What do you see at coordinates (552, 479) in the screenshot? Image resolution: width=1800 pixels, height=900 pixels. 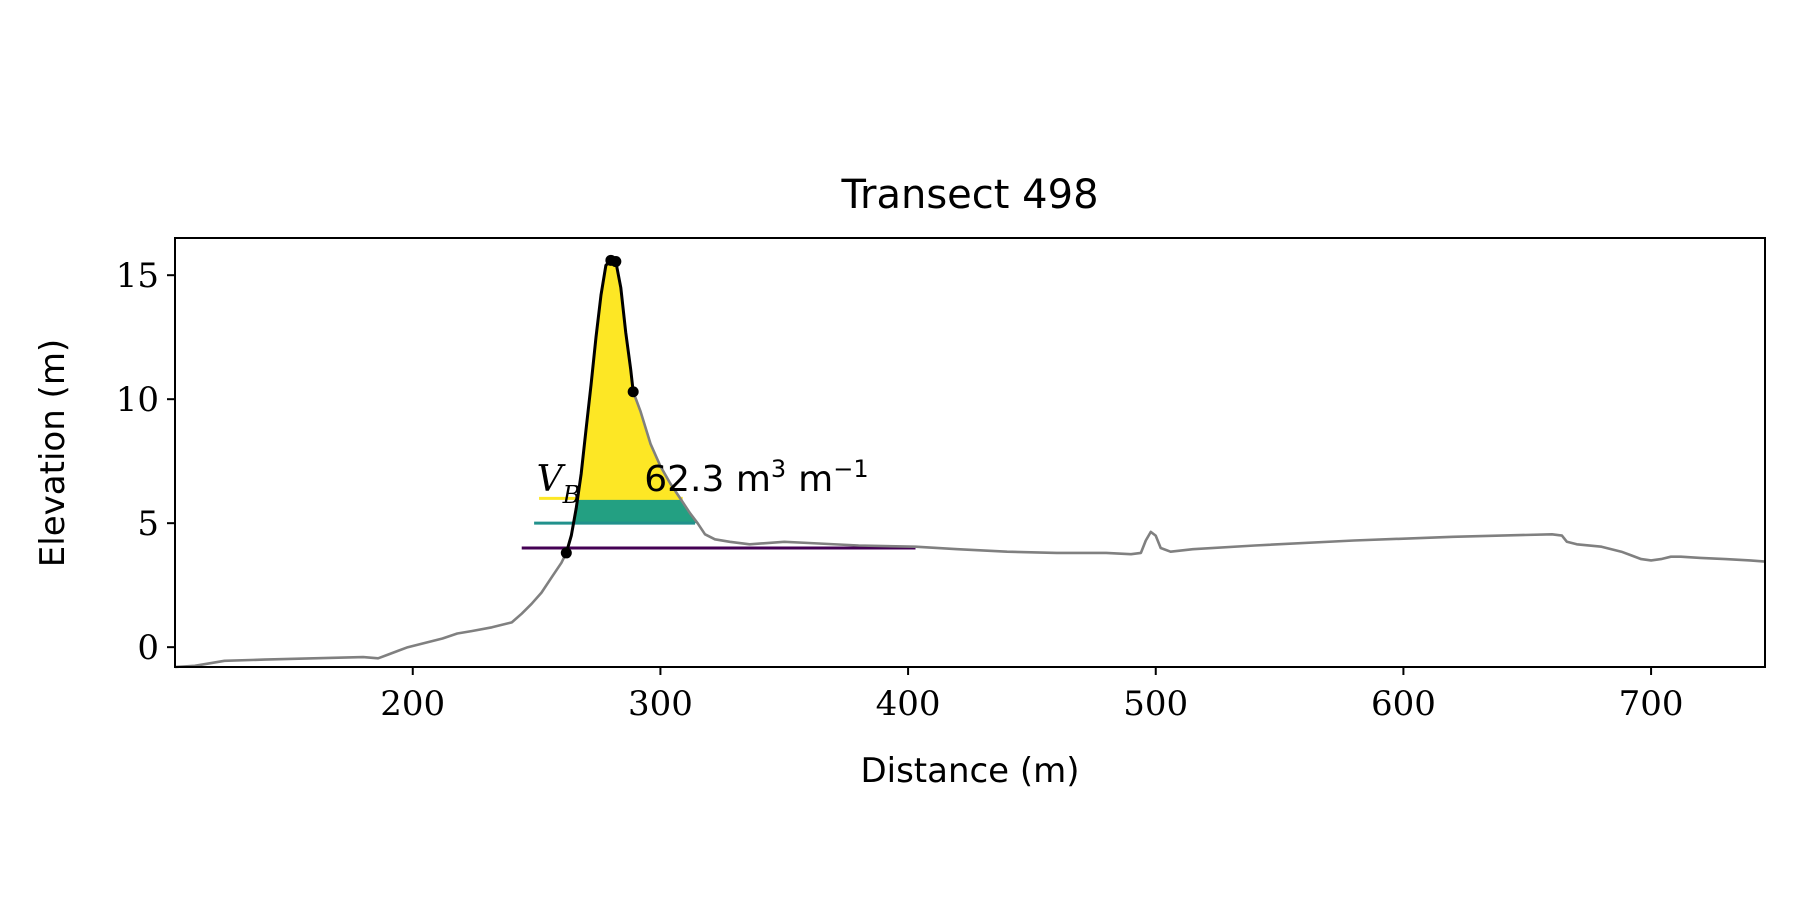 I see `annotation-symbol: V` at bounding box center [552, 479].